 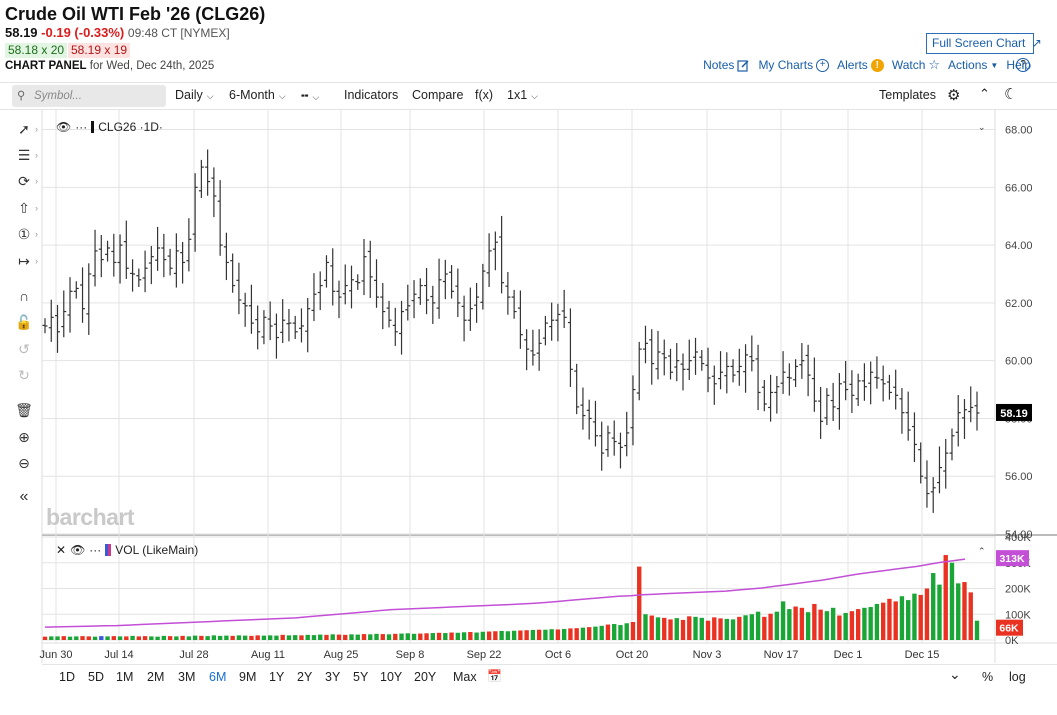 I want to click on collapse-up-icon: ⌃, so click(x=984, y=93).